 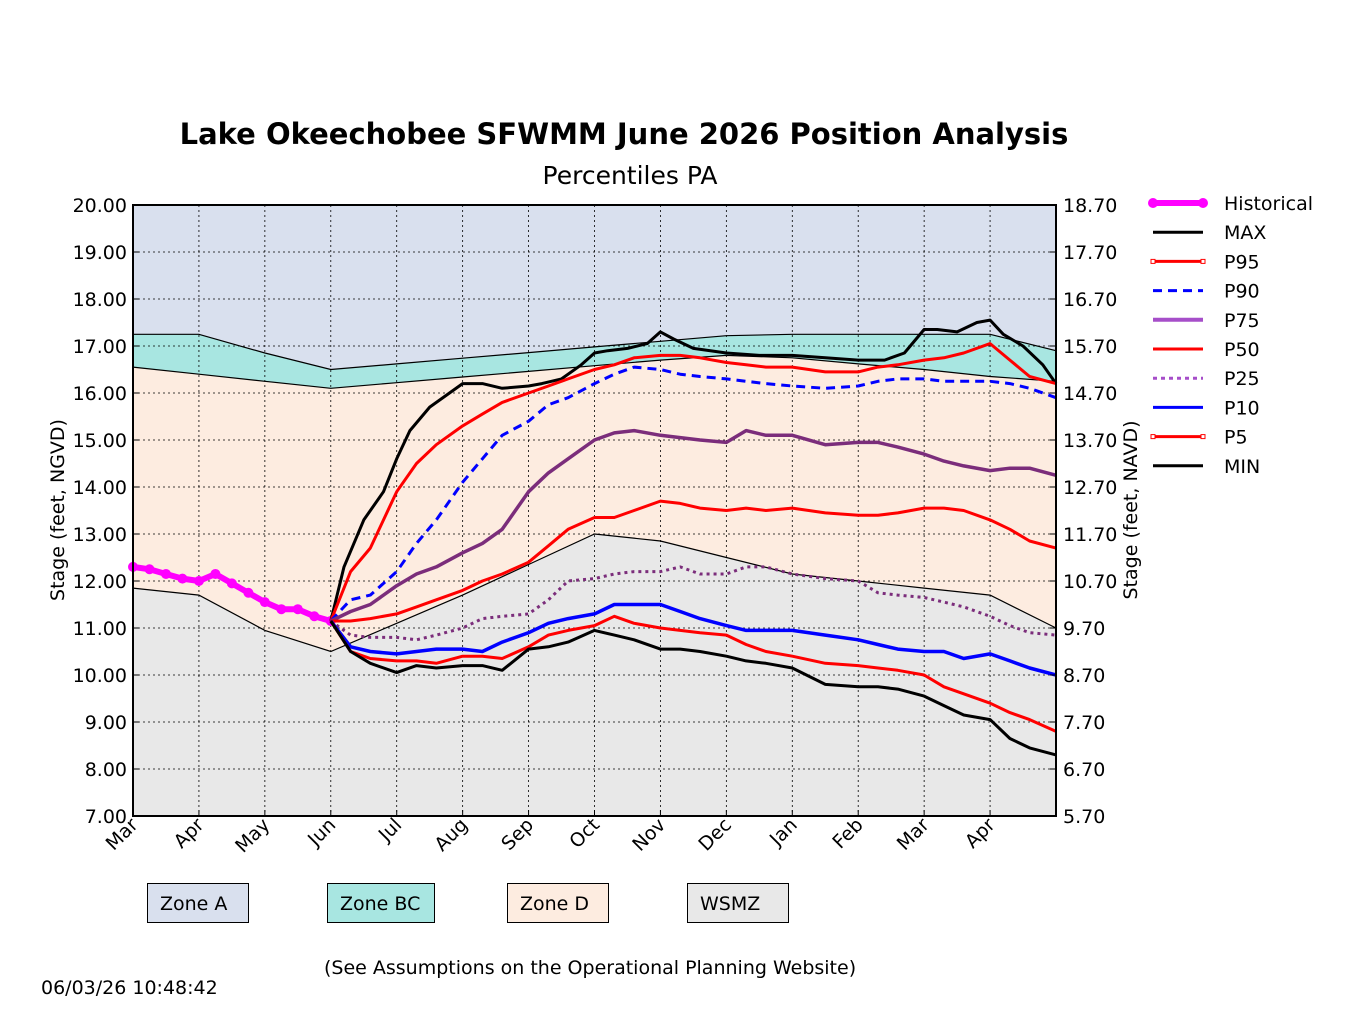 What do you see at coordinates (1236, 438) in the screenshot?
I see `legend-label-p5: P5` at bounding box center [1236, 438].